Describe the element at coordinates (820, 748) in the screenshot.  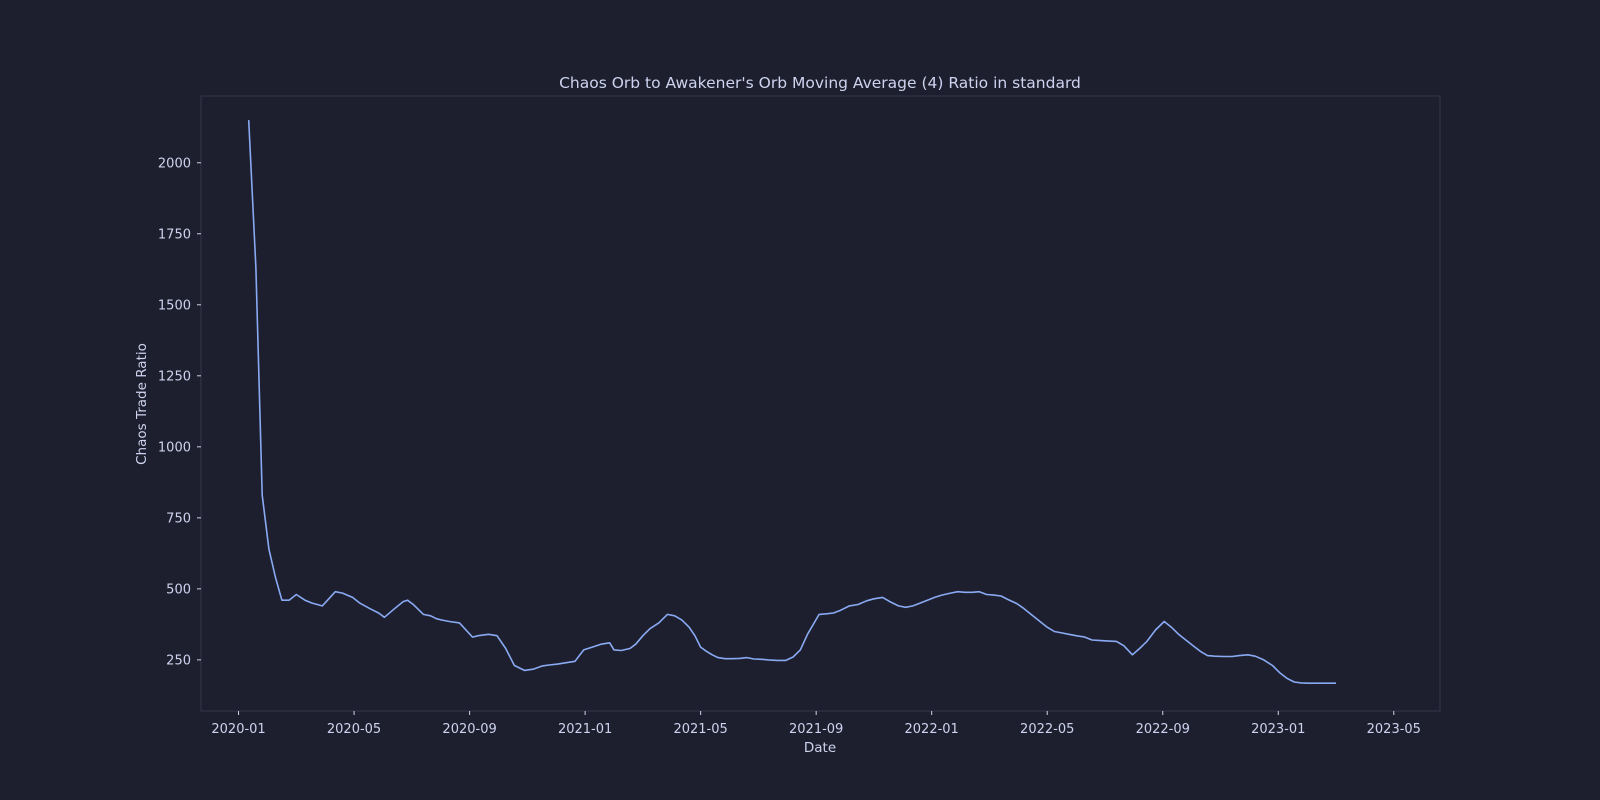
I see `x-axis-label: Date` at that location.